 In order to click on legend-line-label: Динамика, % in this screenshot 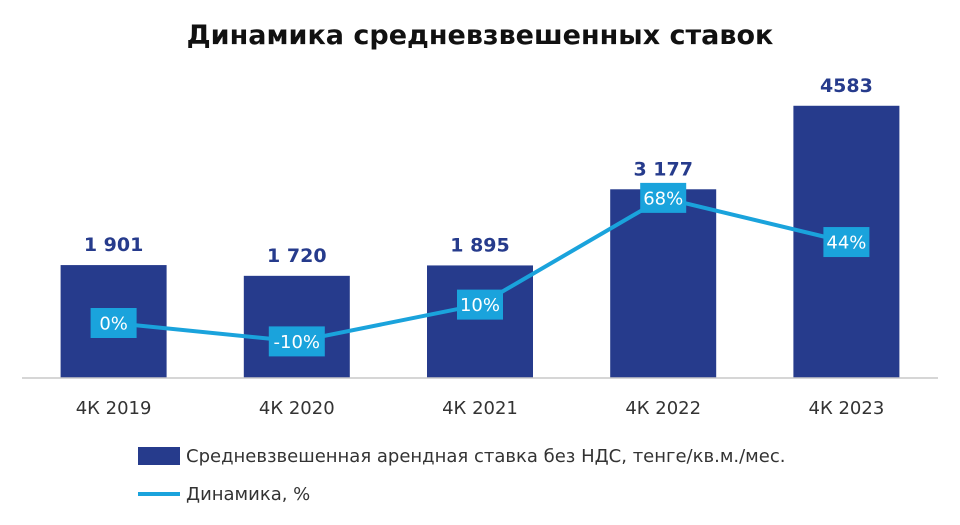, I will do `click(248, 494)`.